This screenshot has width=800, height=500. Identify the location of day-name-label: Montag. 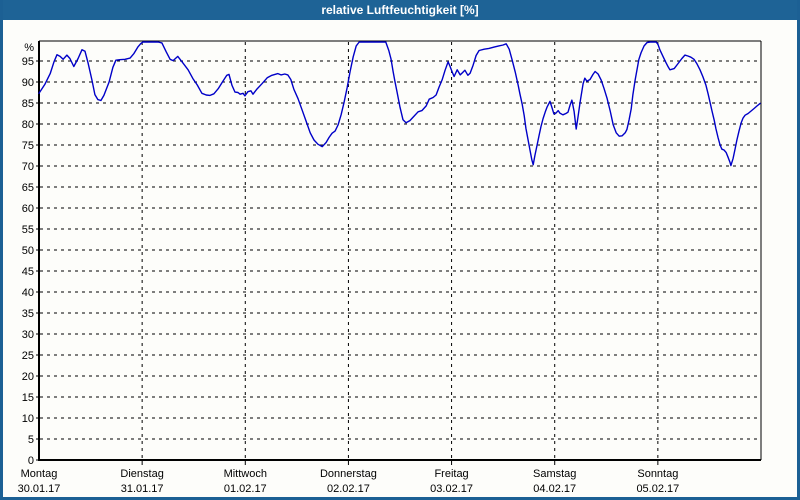
(39, 474).